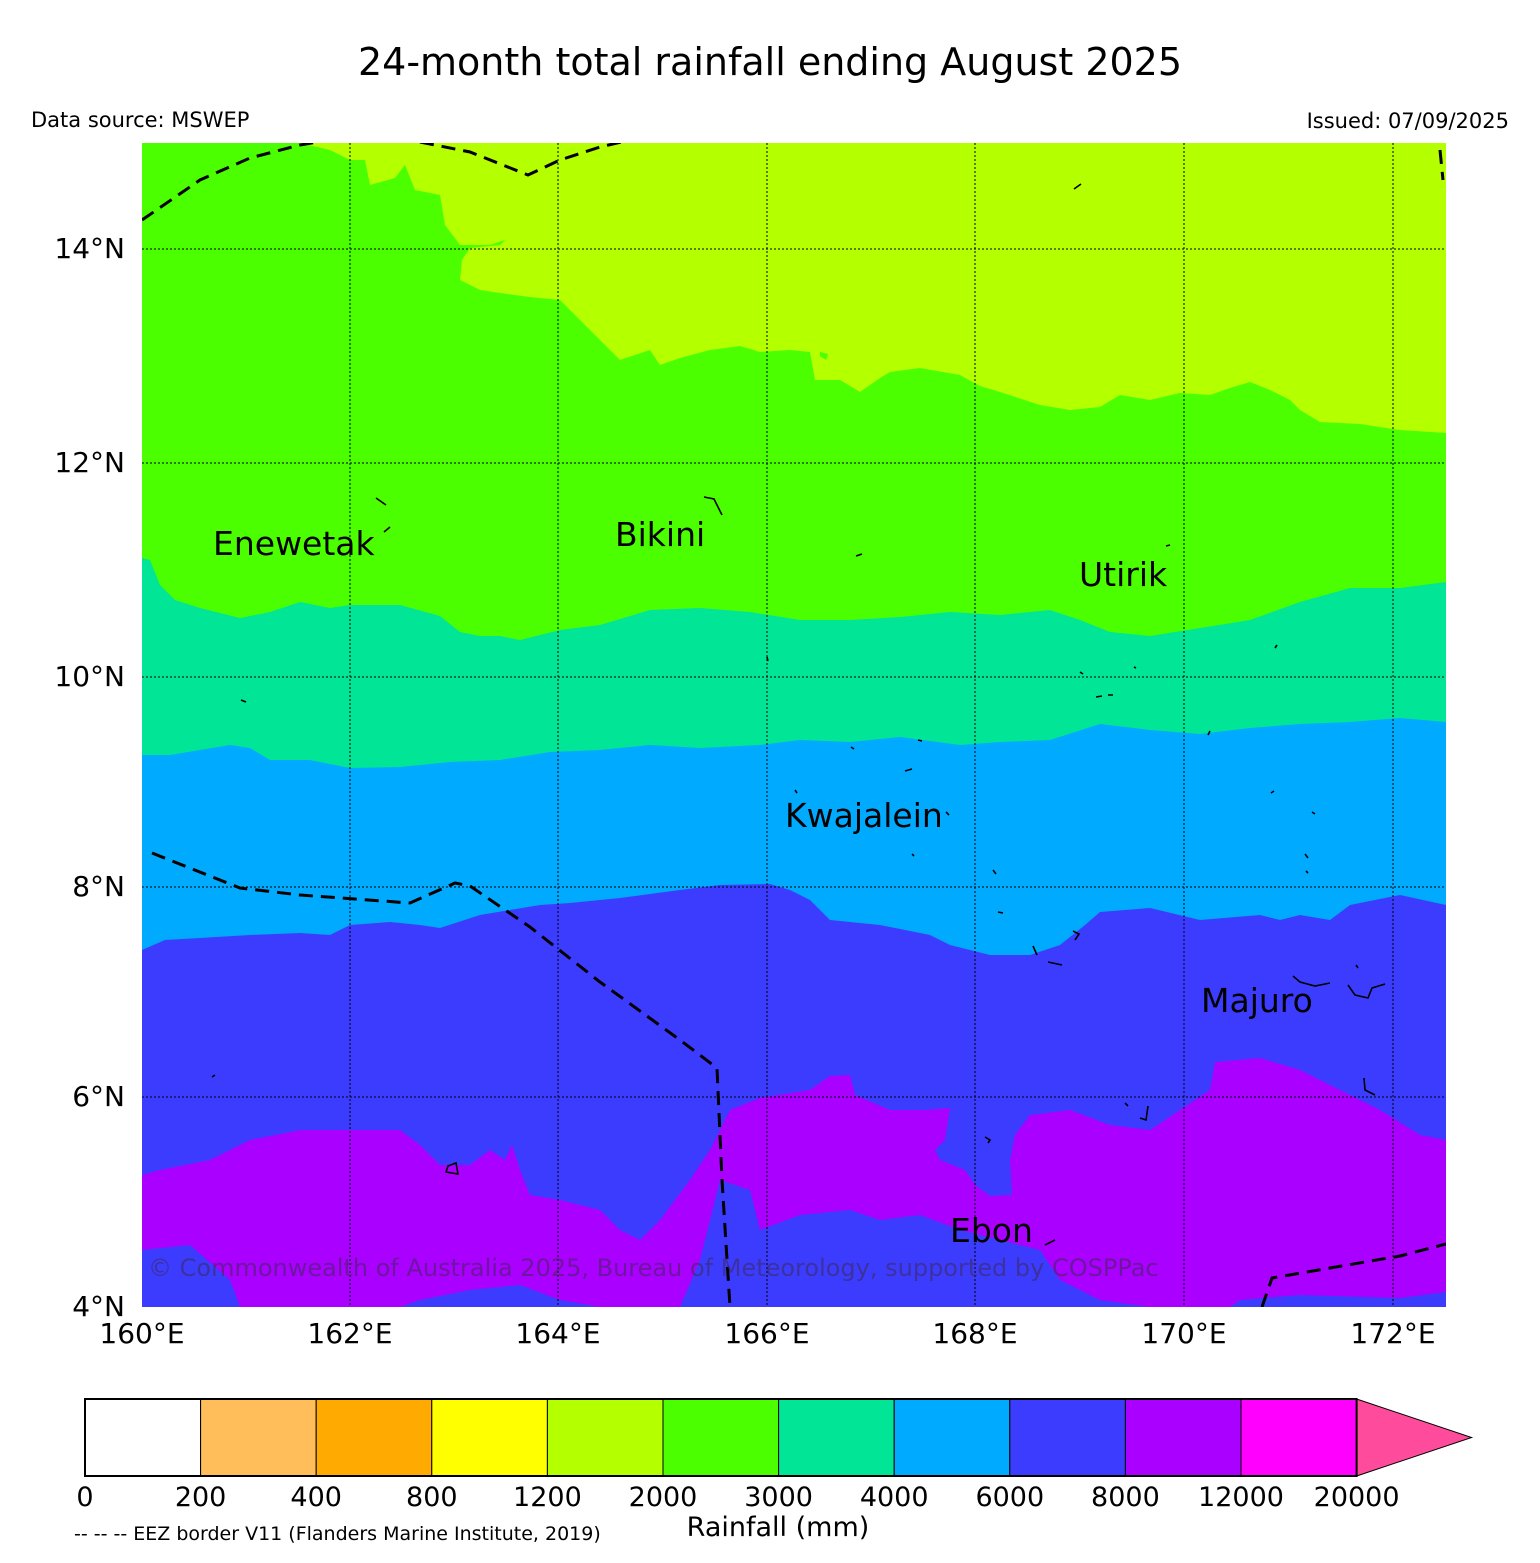 The height and width of the screenshot is (1563, 1540). What do you see at coordinates (316, 1497) in the screenshot?
I see `colorbar-tick-label: 400` at bounding box center [316, 1497].